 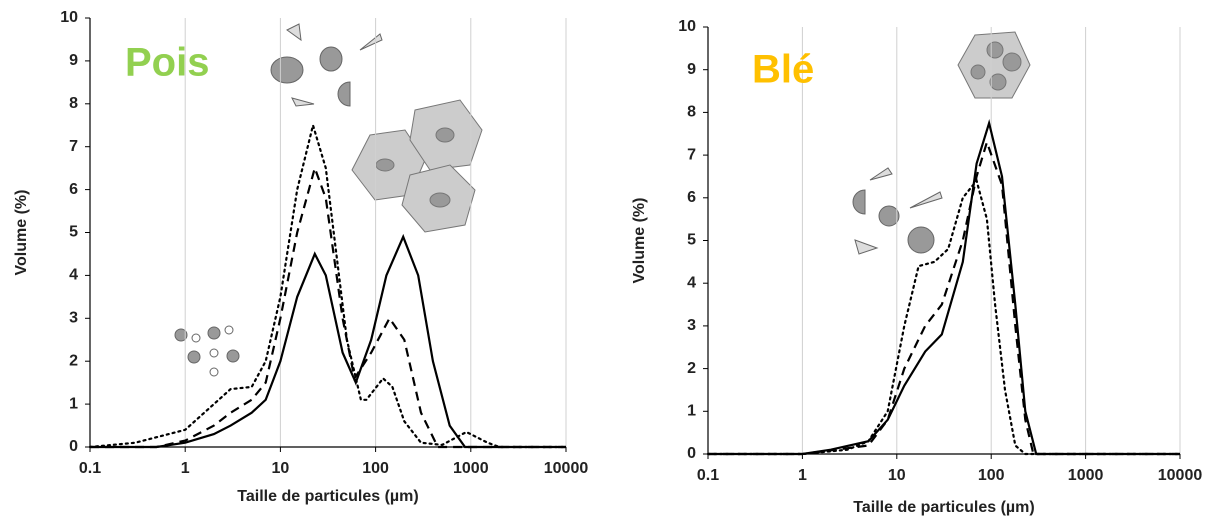 I want to click on annotation: Blé, so click(x=783, y=70).